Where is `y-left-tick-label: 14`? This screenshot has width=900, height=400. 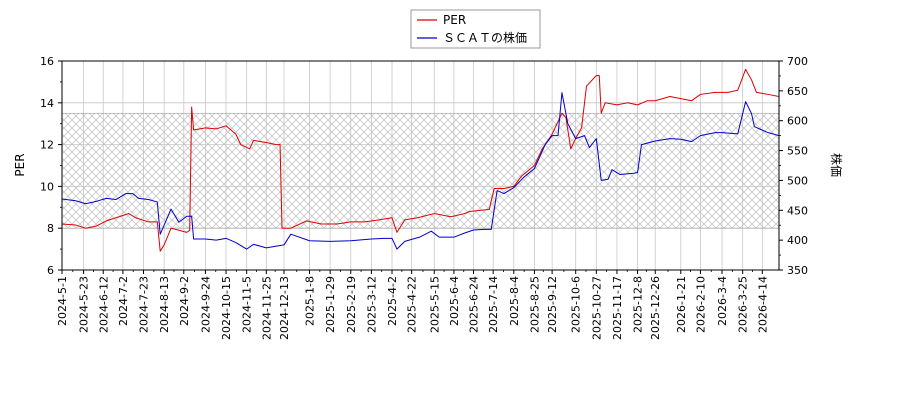
y-left-tick-label: 14 is located at coordinates (47, 103).